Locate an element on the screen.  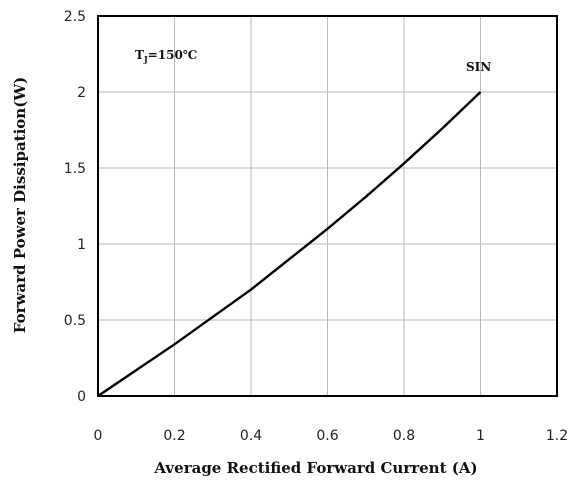
junction-temperature-label: TJ=150℃ is located at coordinates (166, 56).